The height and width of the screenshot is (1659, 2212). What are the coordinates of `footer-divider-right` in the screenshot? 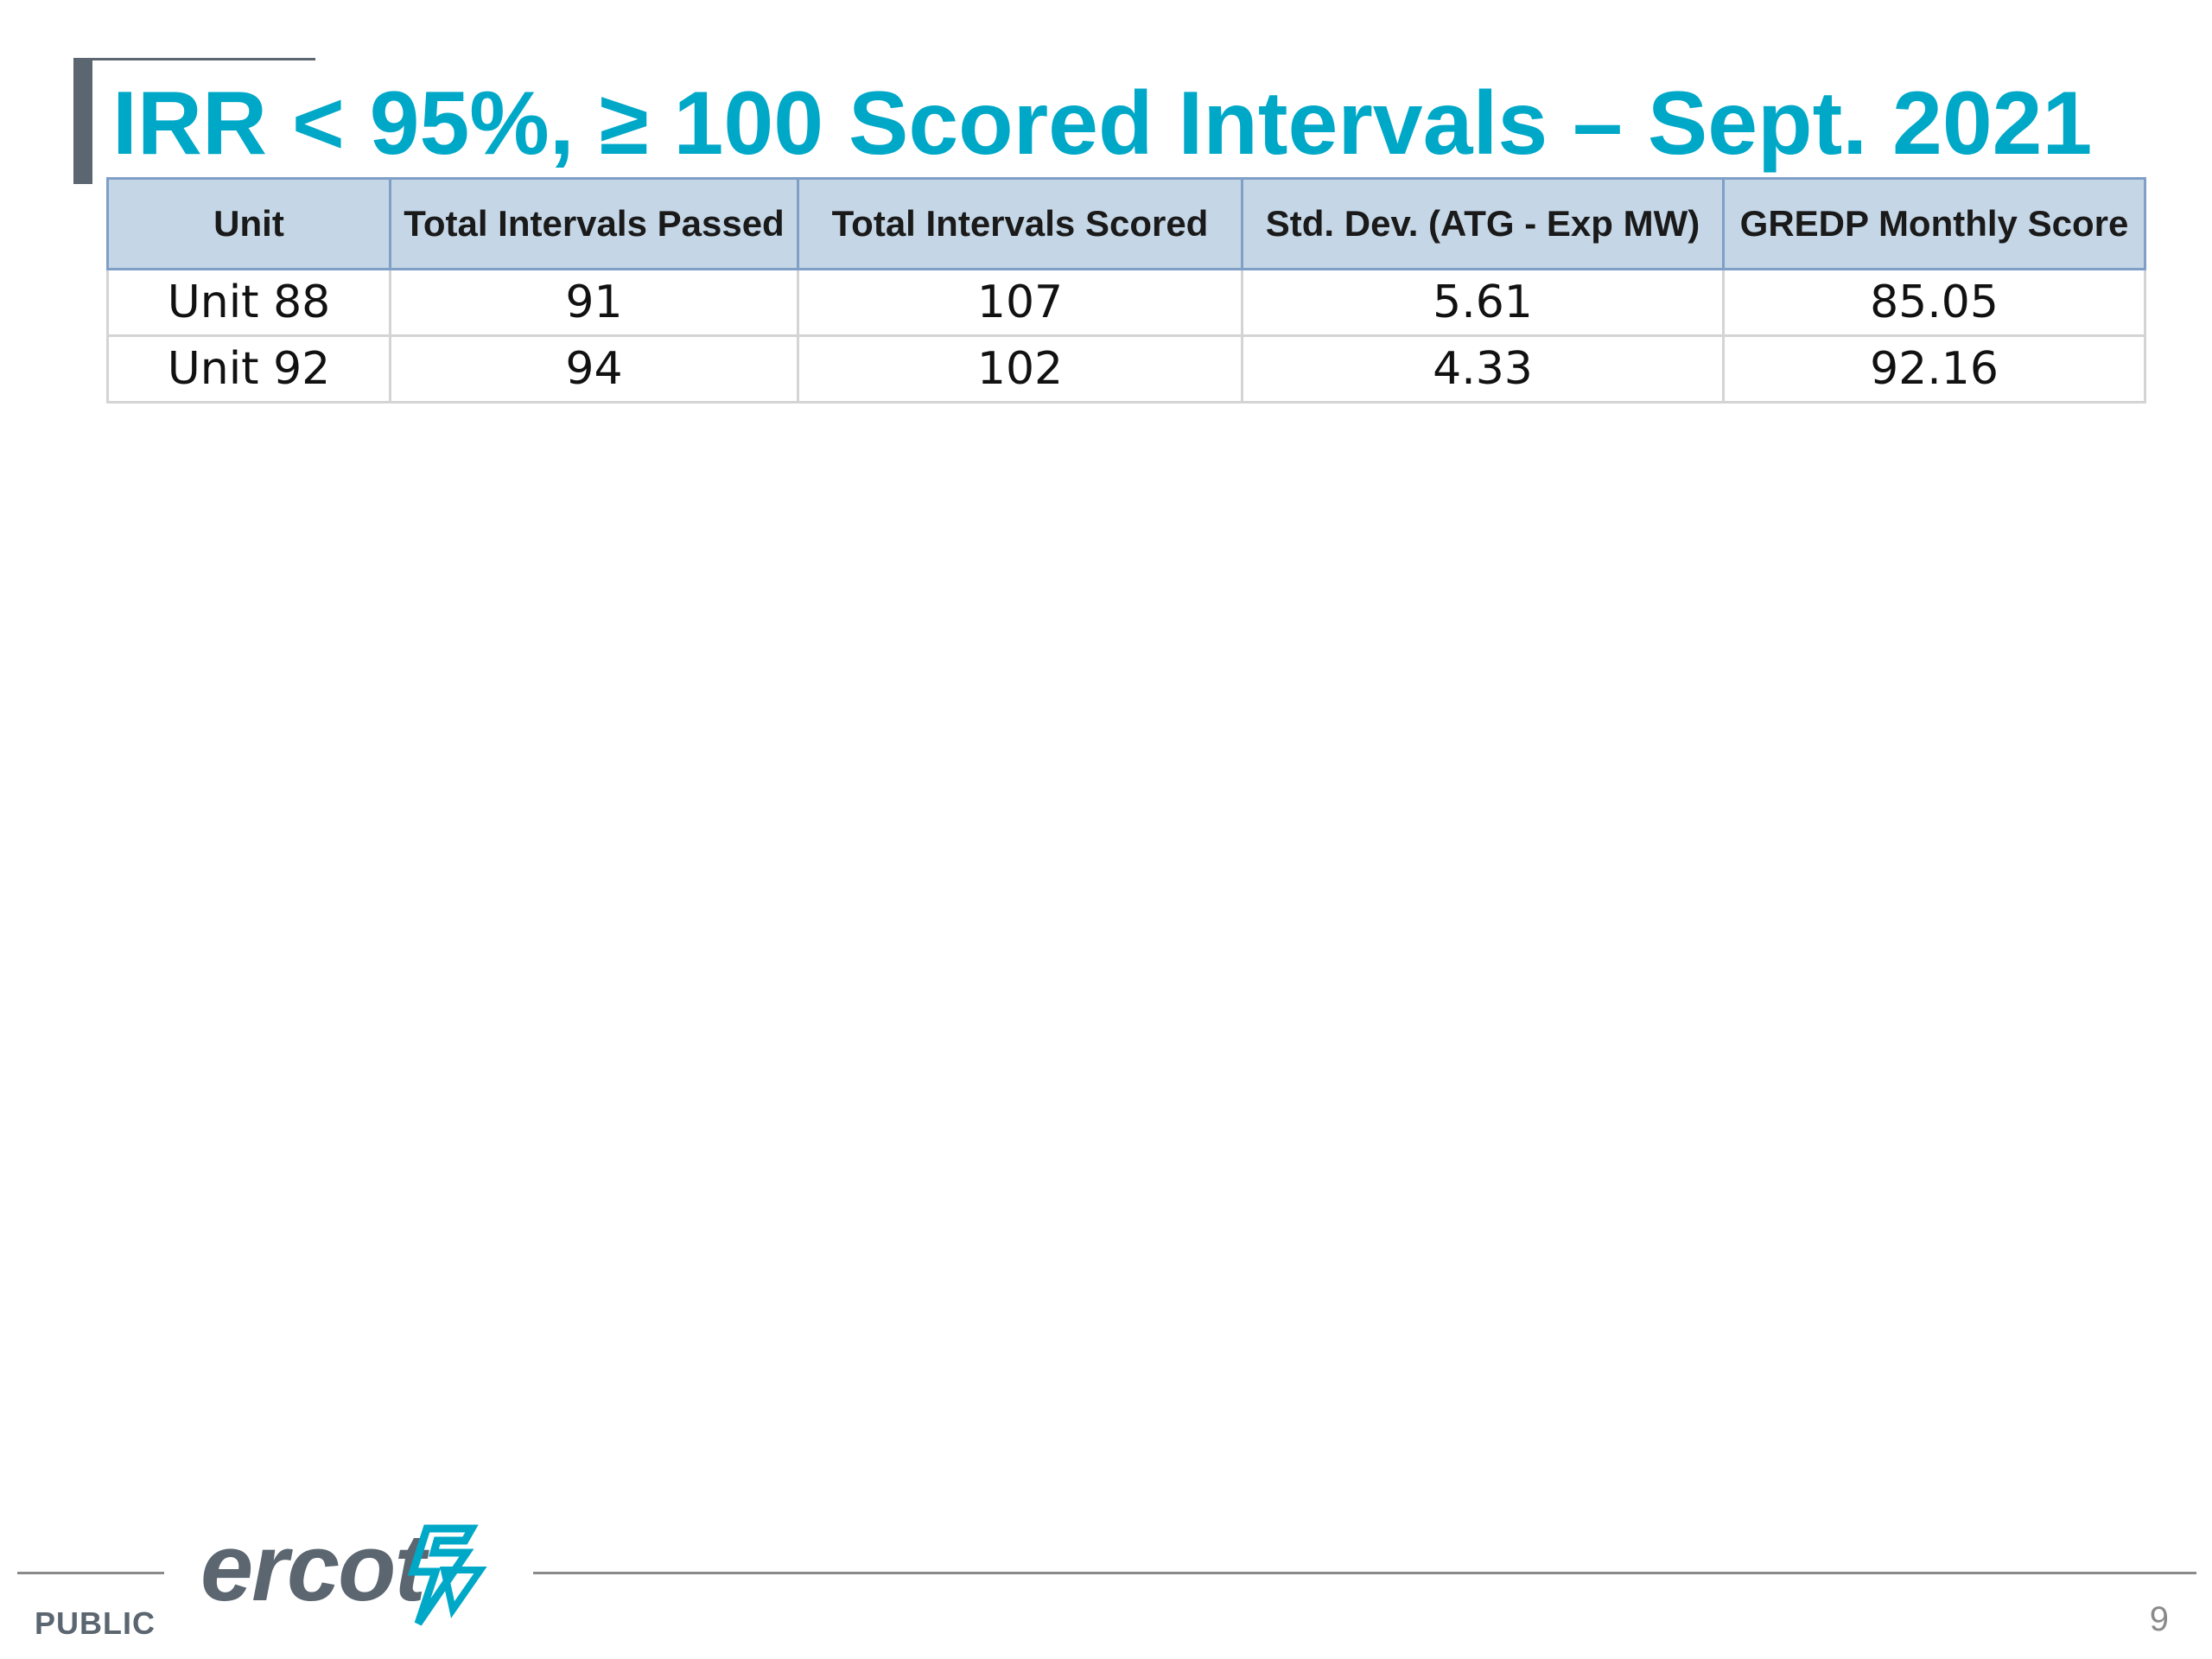 It's located at (1364, 1573).